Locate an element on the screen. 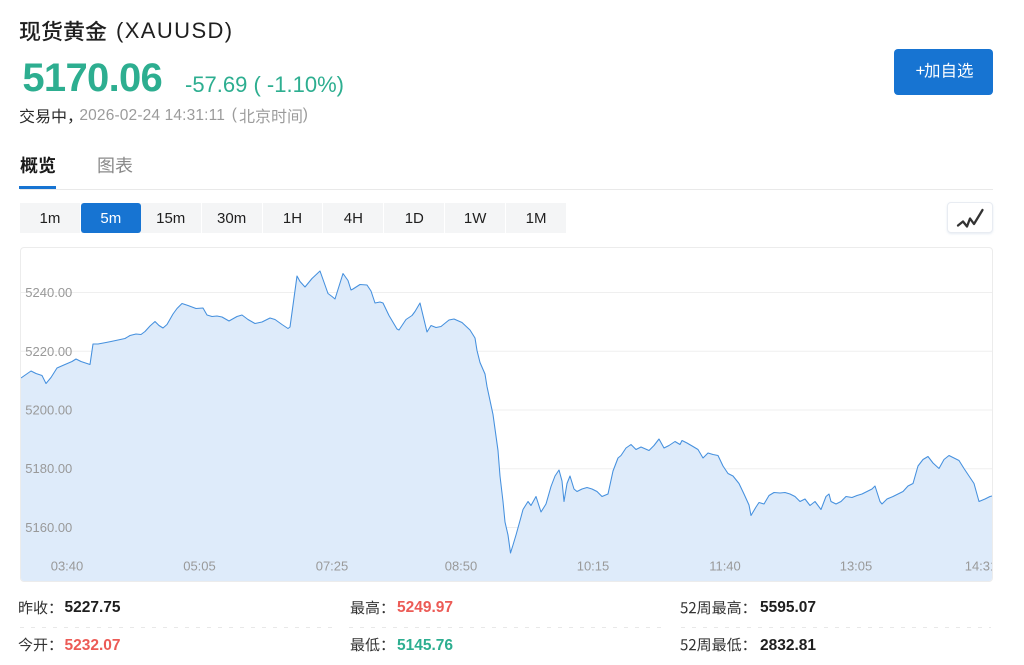 This screenshot has height=665, width=1024. svg-text: 5200.00 is located at coordinates (48, 410).